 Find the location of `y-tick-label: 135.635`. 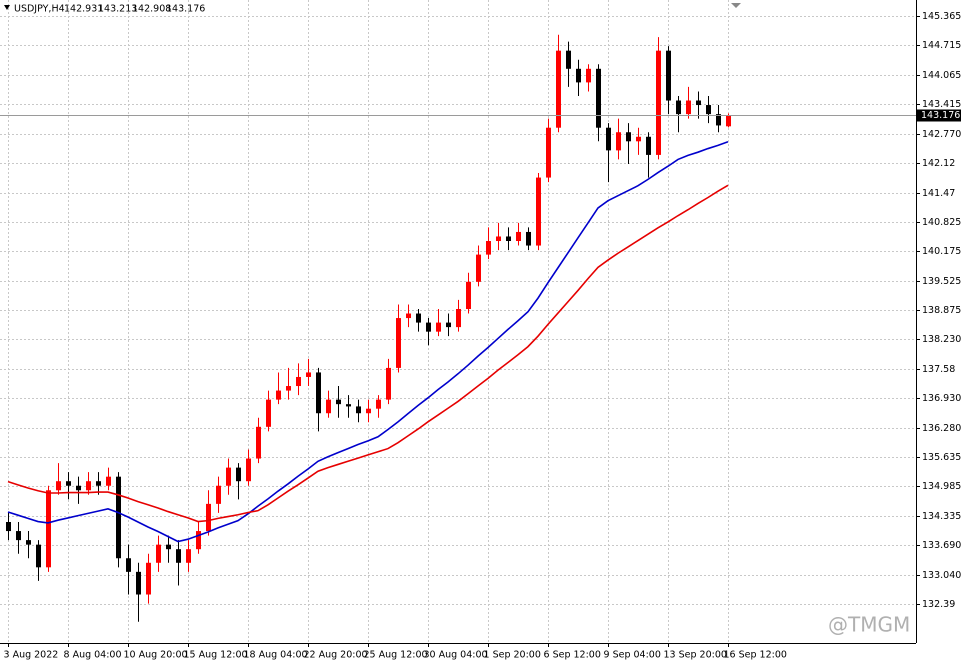

y-tick-label: 135.635 is located at coordinates (941, 457).